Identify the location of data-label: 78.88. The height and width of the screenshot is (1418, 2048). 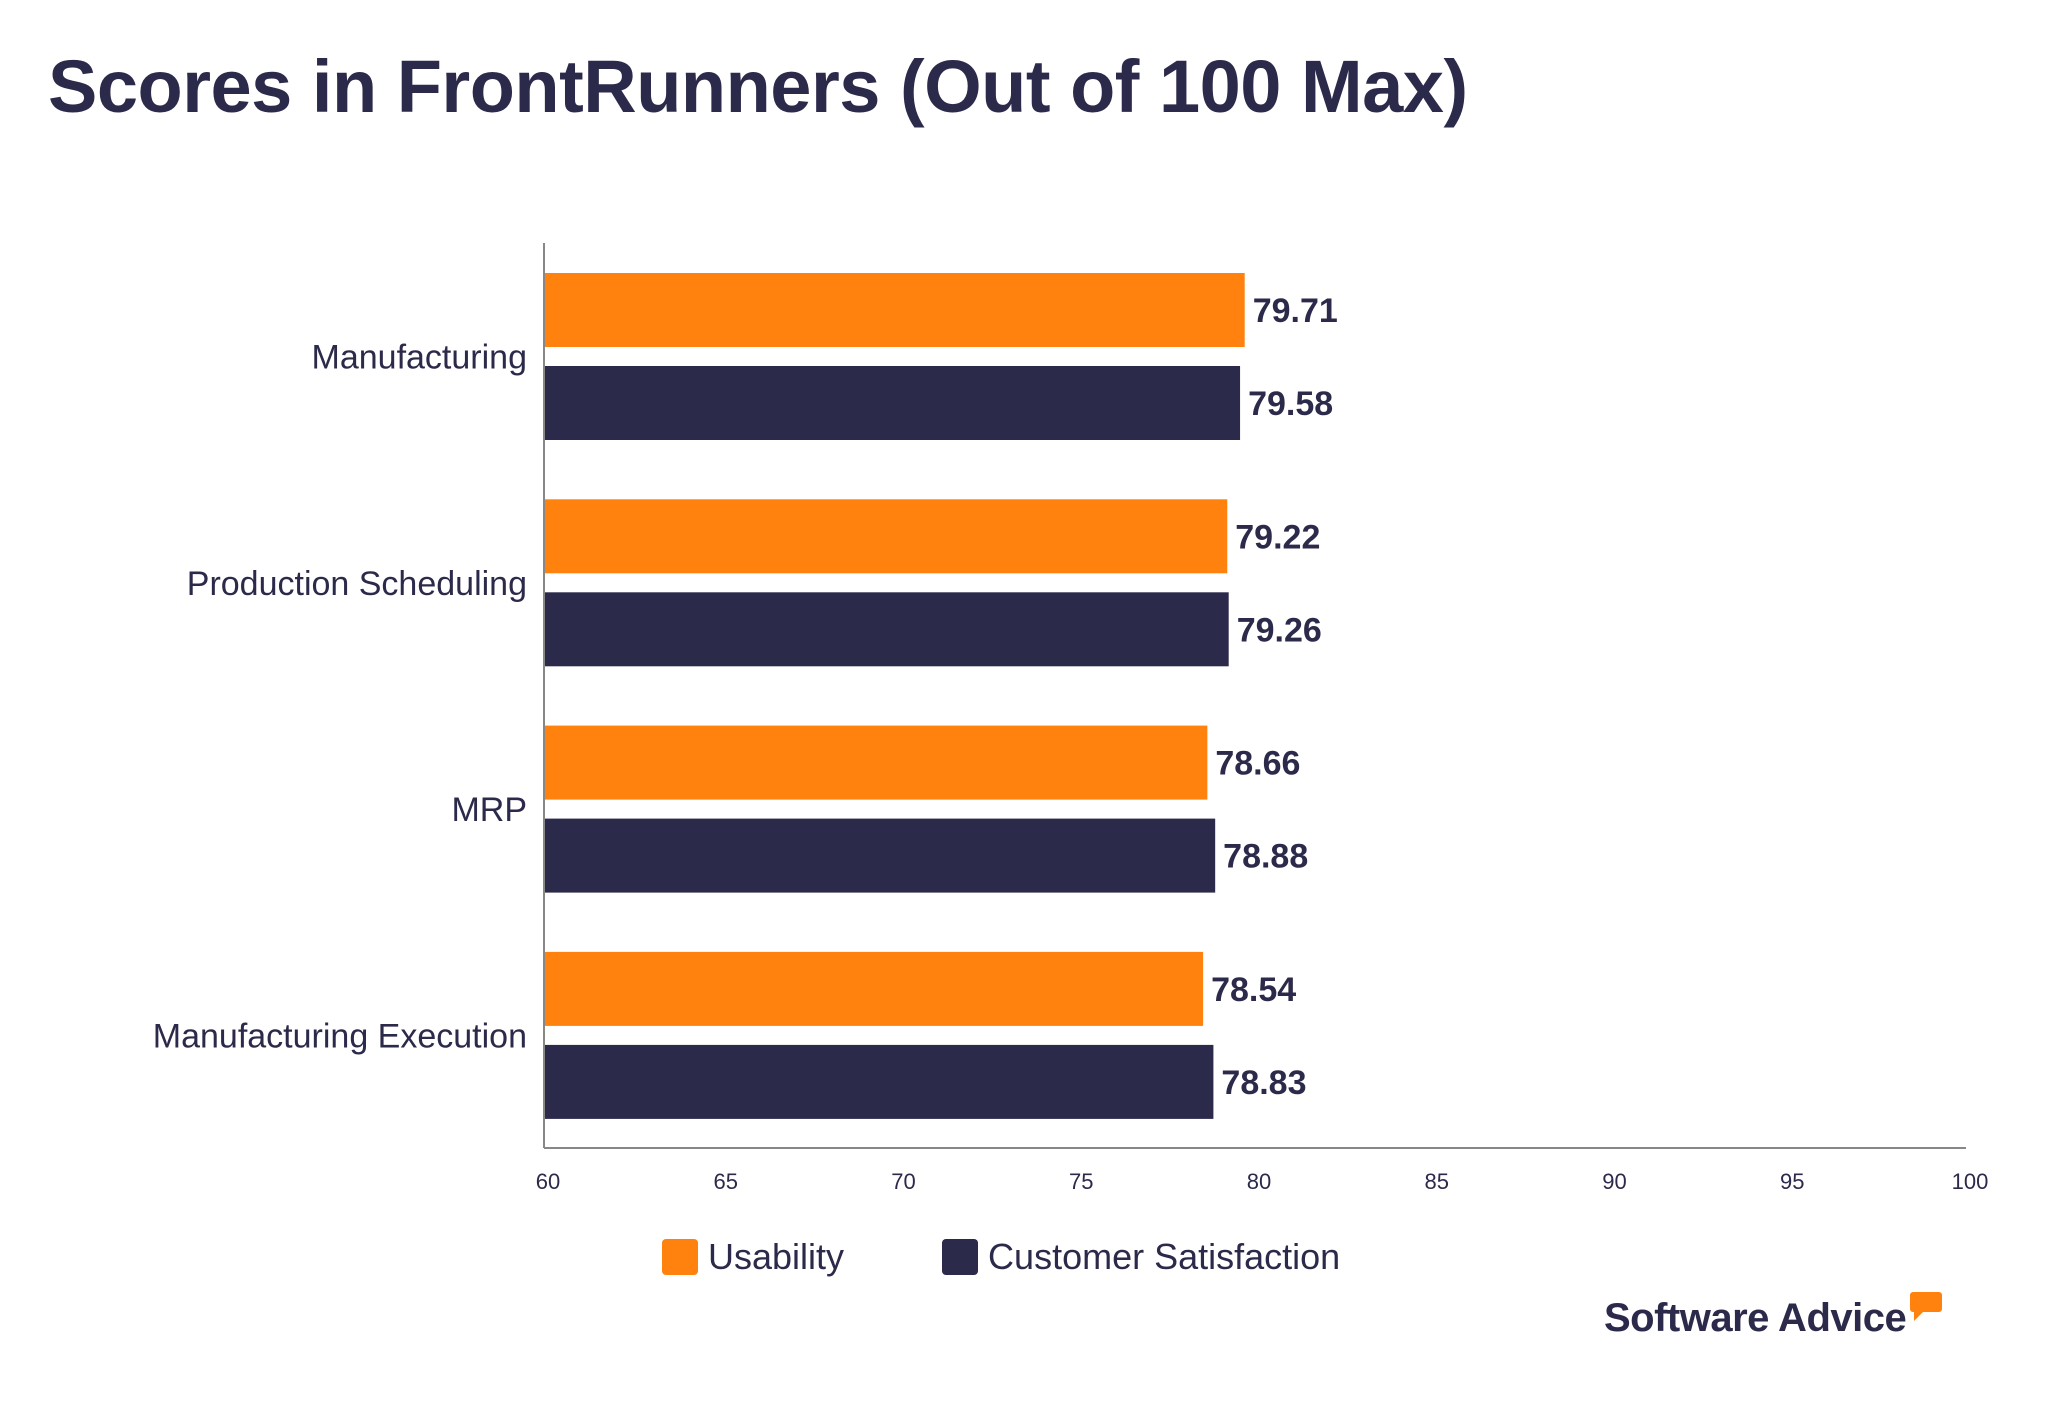
(1265, 857).